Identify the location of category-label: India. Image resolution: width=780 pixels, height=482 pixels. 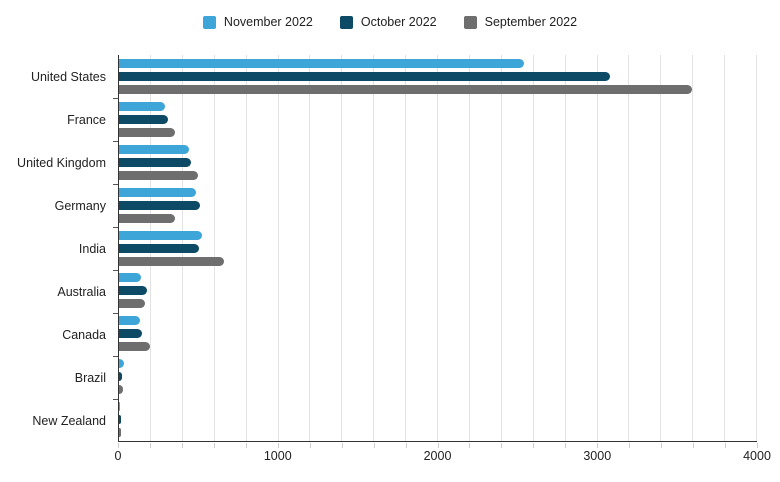
(92, 248).